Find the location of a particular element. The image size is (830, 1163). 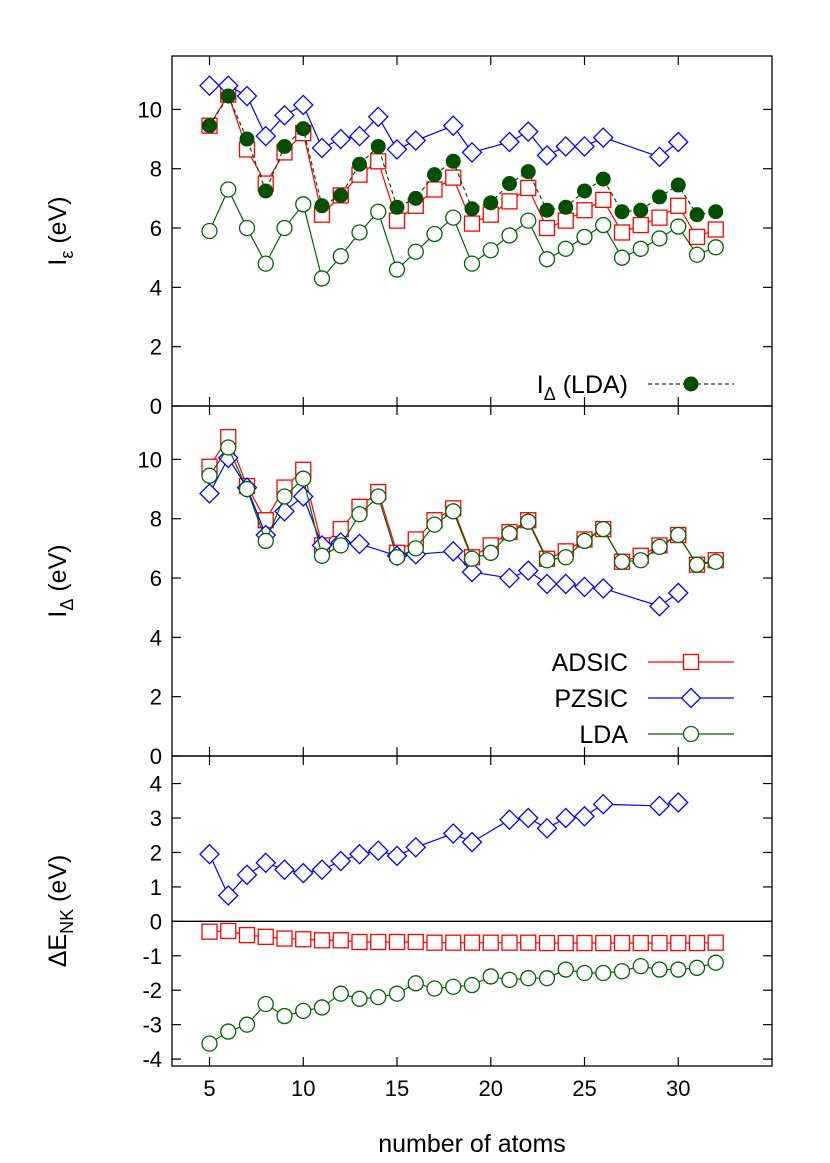

series-i-delta-lda is located at coordinates (463, 155).